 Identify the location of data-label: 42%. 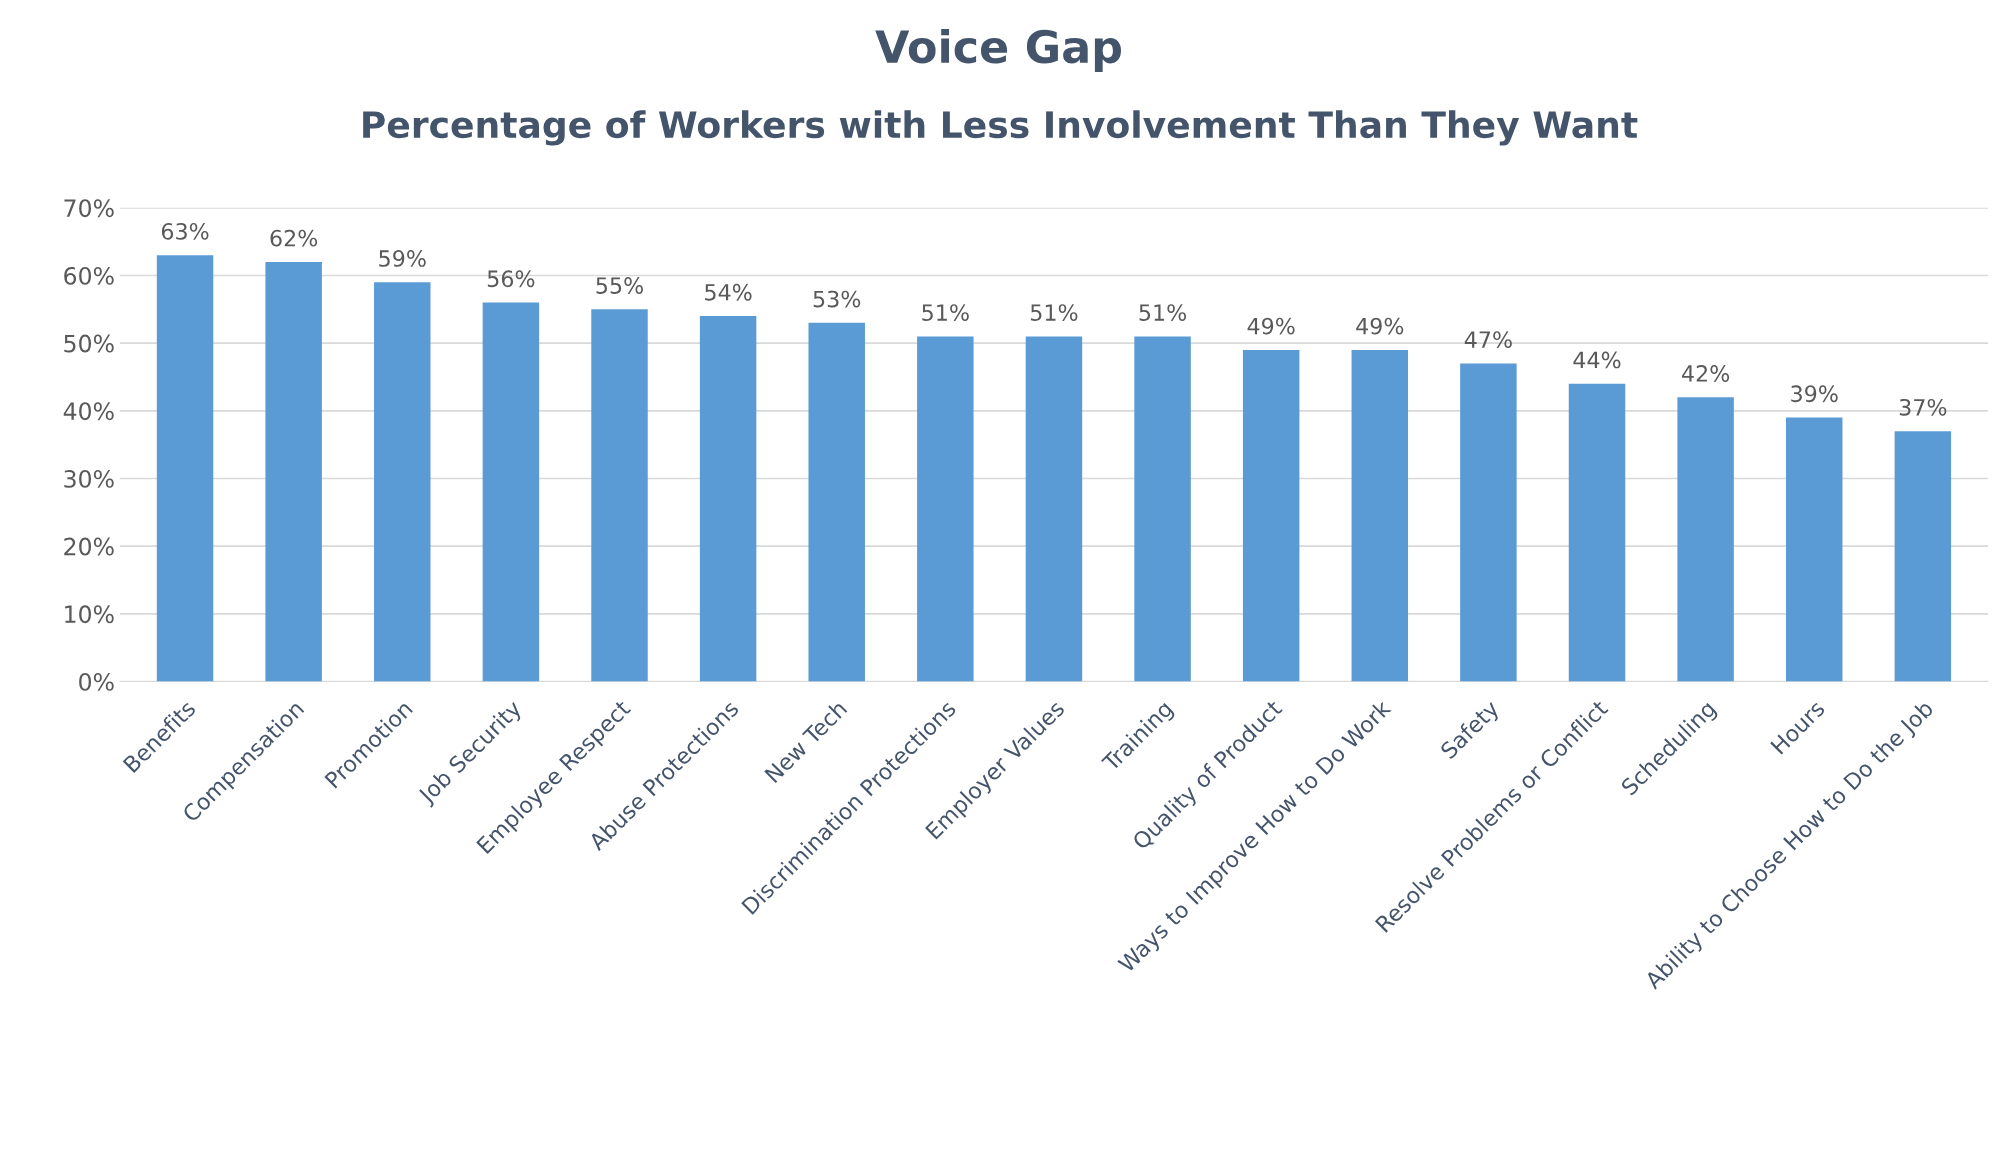
(1706, 373).